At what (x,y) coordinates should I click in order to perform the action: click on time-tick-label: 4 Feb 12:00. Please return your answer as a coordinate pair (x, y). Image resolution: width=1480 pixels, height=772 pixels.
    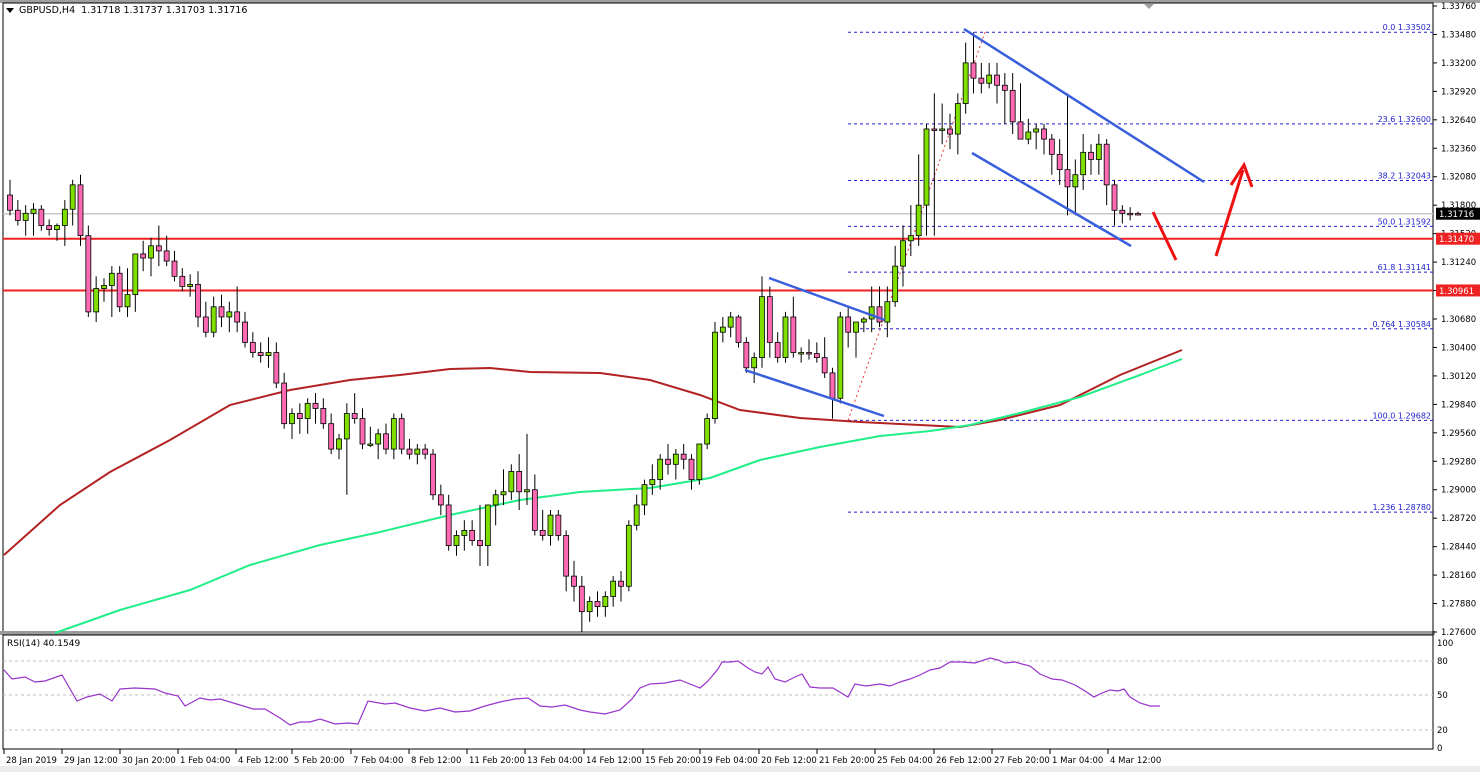
    Looking at the image, I should click on (263, 761).